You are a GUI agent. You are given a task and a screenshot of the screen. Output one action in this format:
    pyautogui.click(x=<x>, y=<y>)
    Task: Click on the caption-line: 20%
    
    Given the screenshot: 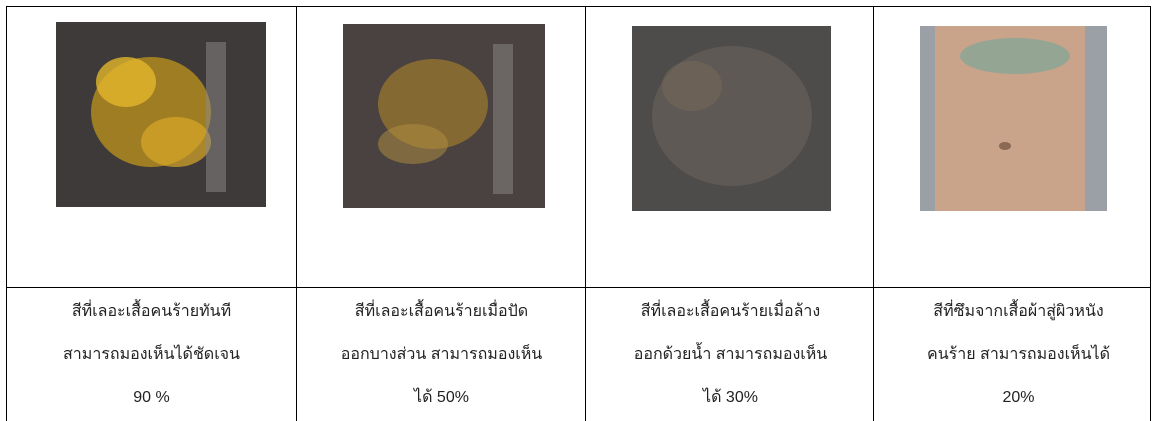 What is the action you would take?
    pyautogui.click(x=1018, y=397)
    